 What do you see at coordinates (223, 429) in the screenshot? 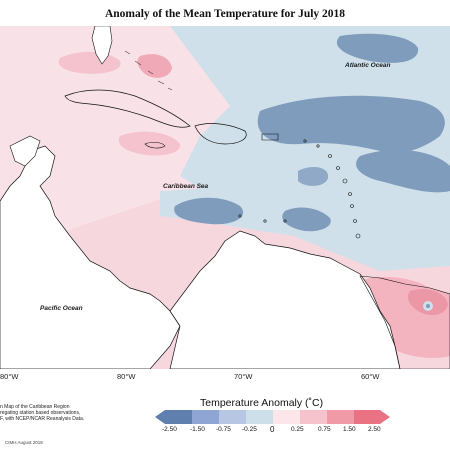
I see `legend-tick-3: -0.75` at bounding box center [223, 429].